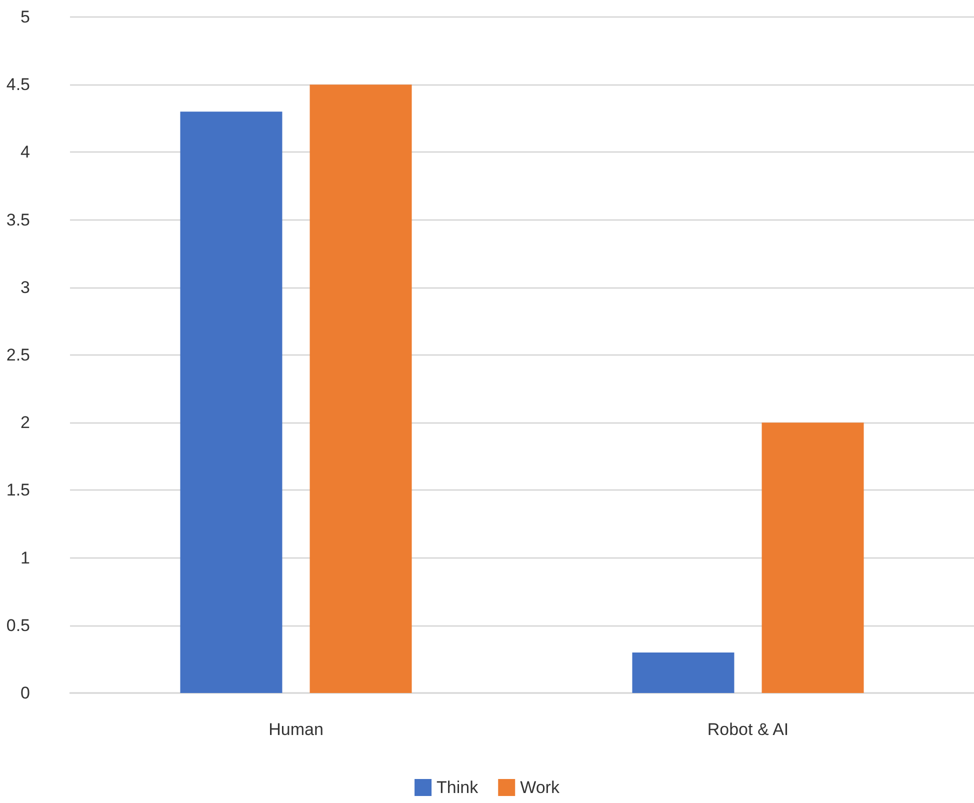  I want to click on y-tick-label: 1.5, so click(18, 490).